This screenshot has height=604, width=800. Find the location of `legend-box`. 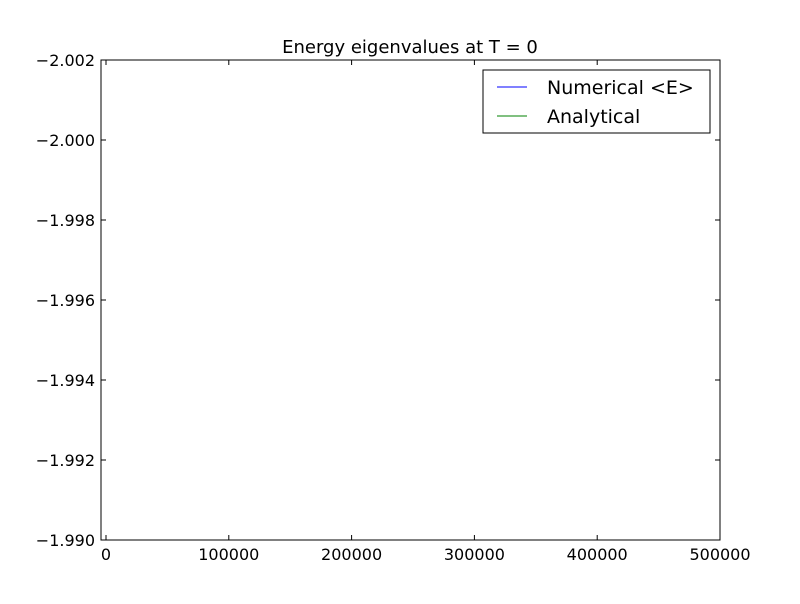

legend-box is located at coordinates (596, 101).